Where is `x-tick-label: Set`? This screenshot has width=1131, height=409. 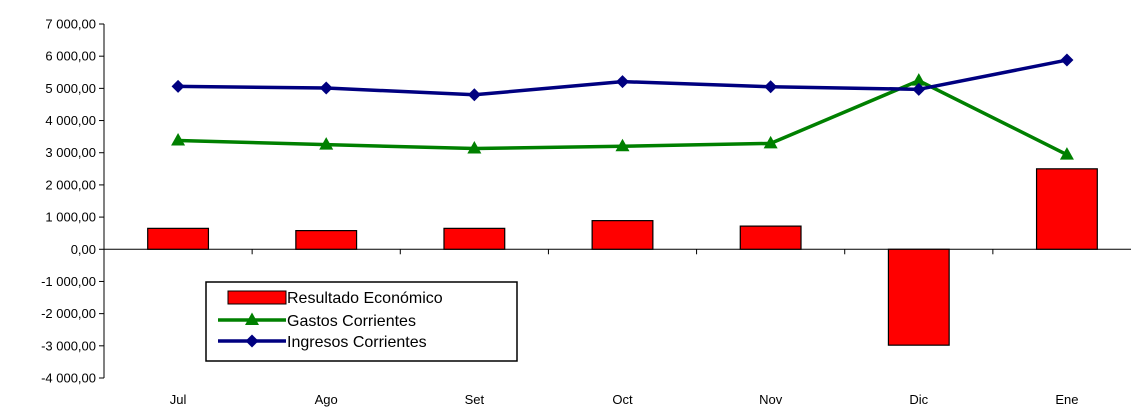
x-tick-label: Set is located at coordinates (475, 399).